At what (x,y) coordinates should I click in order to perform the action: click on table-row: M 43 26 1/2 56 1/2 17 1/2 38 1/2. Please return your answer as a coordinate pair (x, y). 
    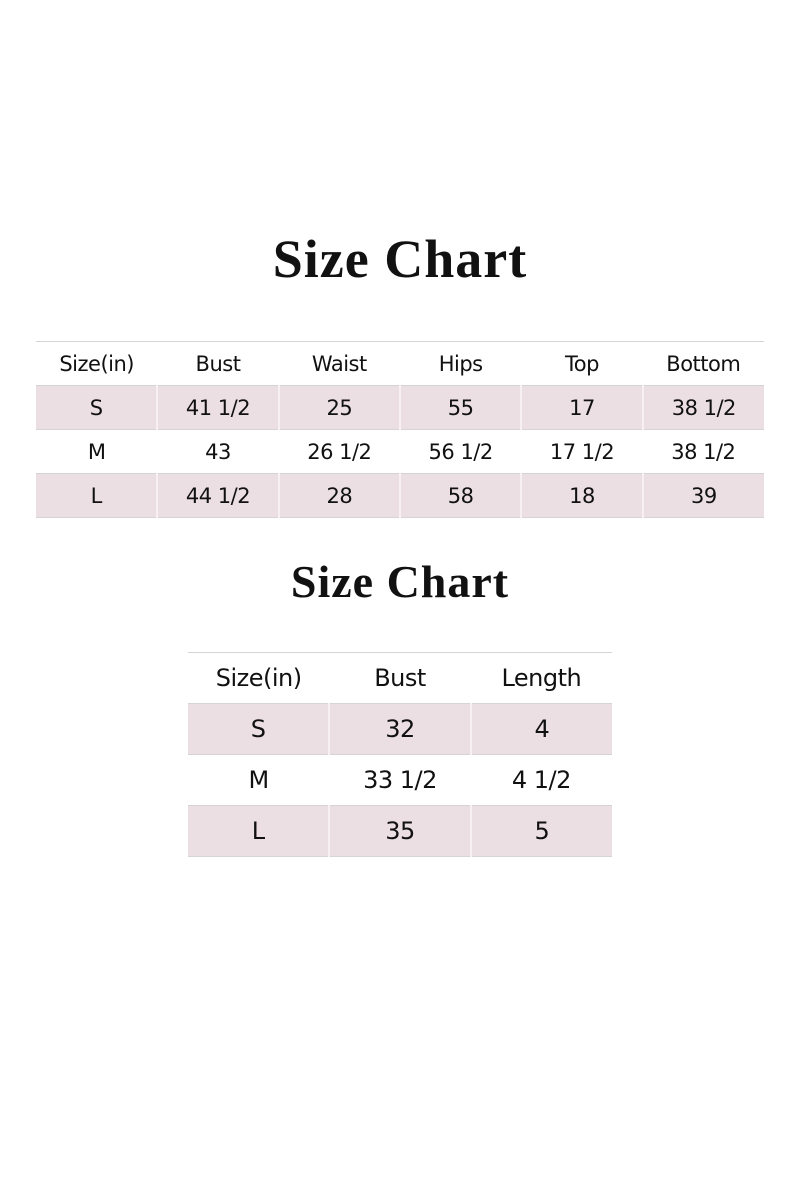
    Looking at the image, I should click on (400, 451).